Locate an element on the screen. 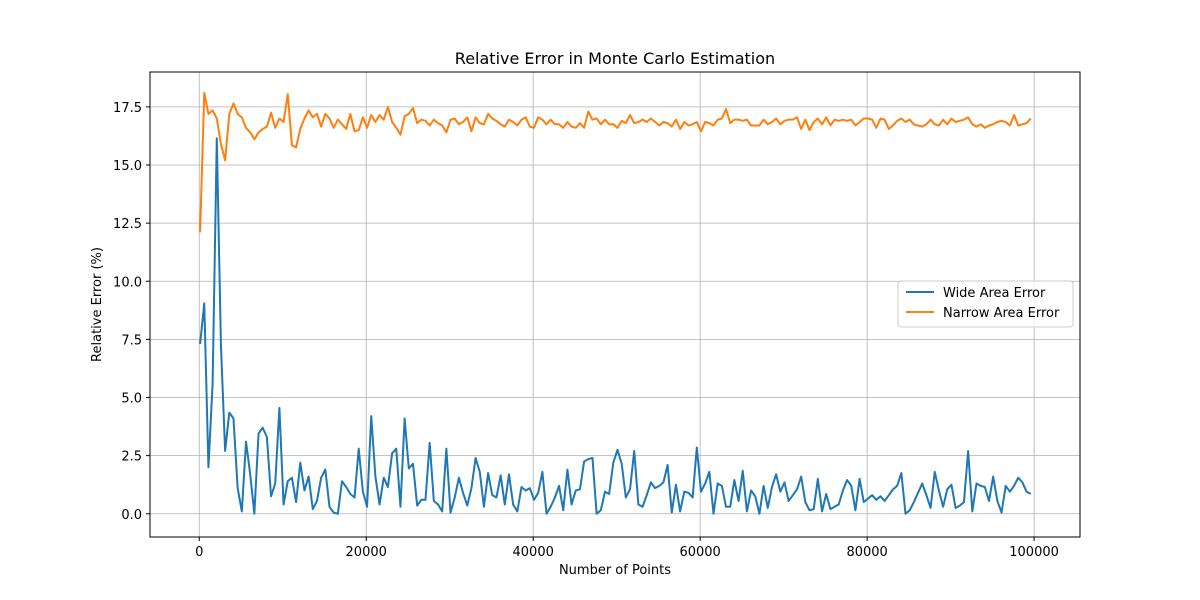  chart-title: Relative Error in Monte Carlo Estimation is located at coordinates (615, 58).